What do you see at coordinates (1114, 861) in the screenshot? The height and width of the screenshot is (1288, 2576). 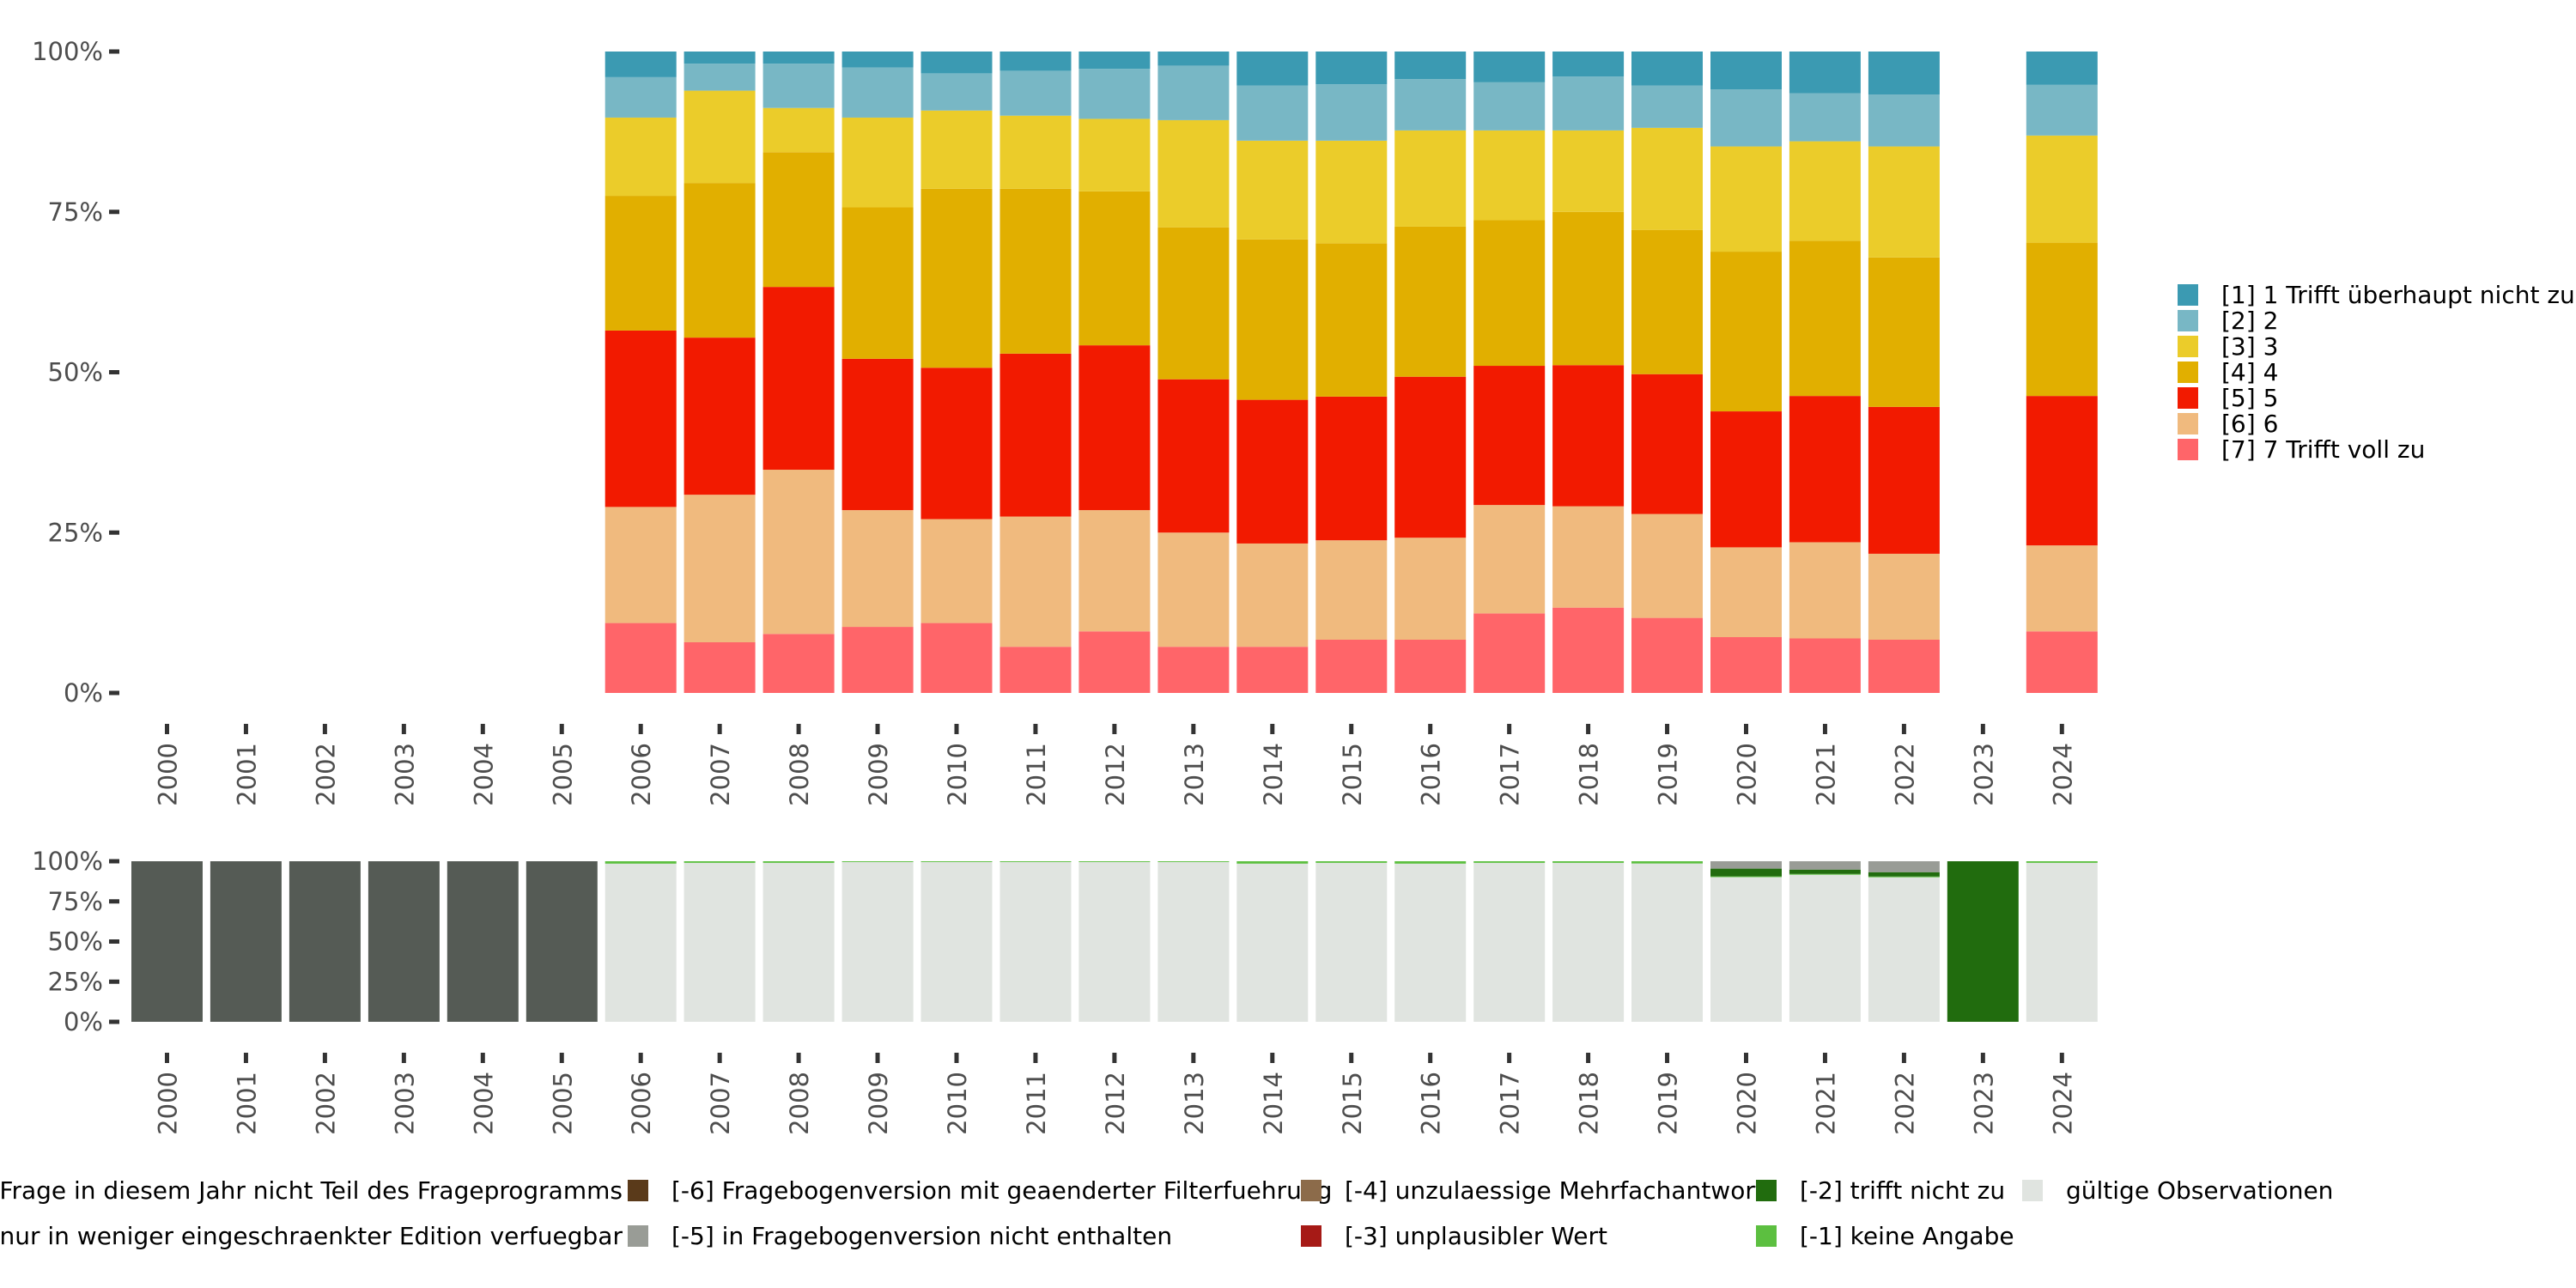 I see `missing-bar-2012-1-keine-angabe` at bounding box center [1114, 861].